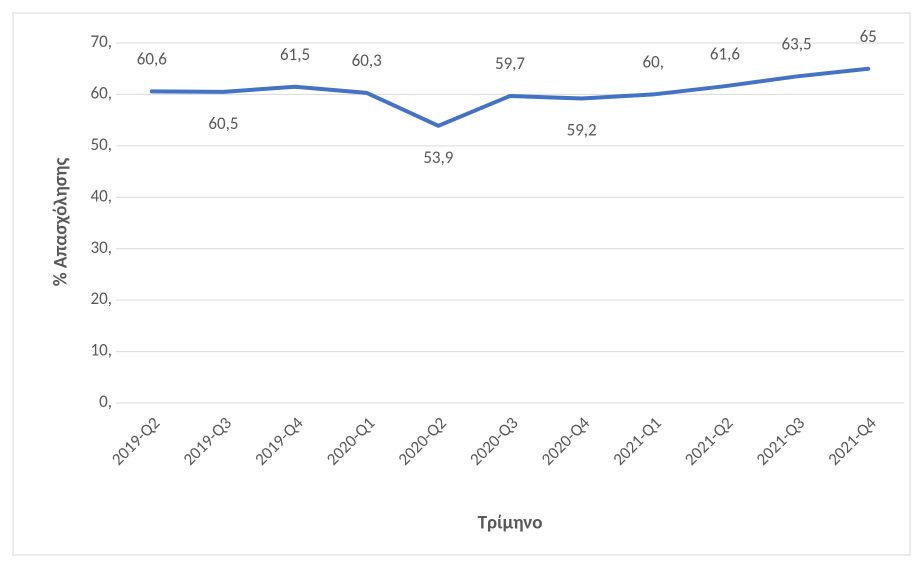 The image size is (922, 565). What do you see at coordinates (868, 36) in the screenshot?
I see `data-label: 65` at bounding box center [868, 36].